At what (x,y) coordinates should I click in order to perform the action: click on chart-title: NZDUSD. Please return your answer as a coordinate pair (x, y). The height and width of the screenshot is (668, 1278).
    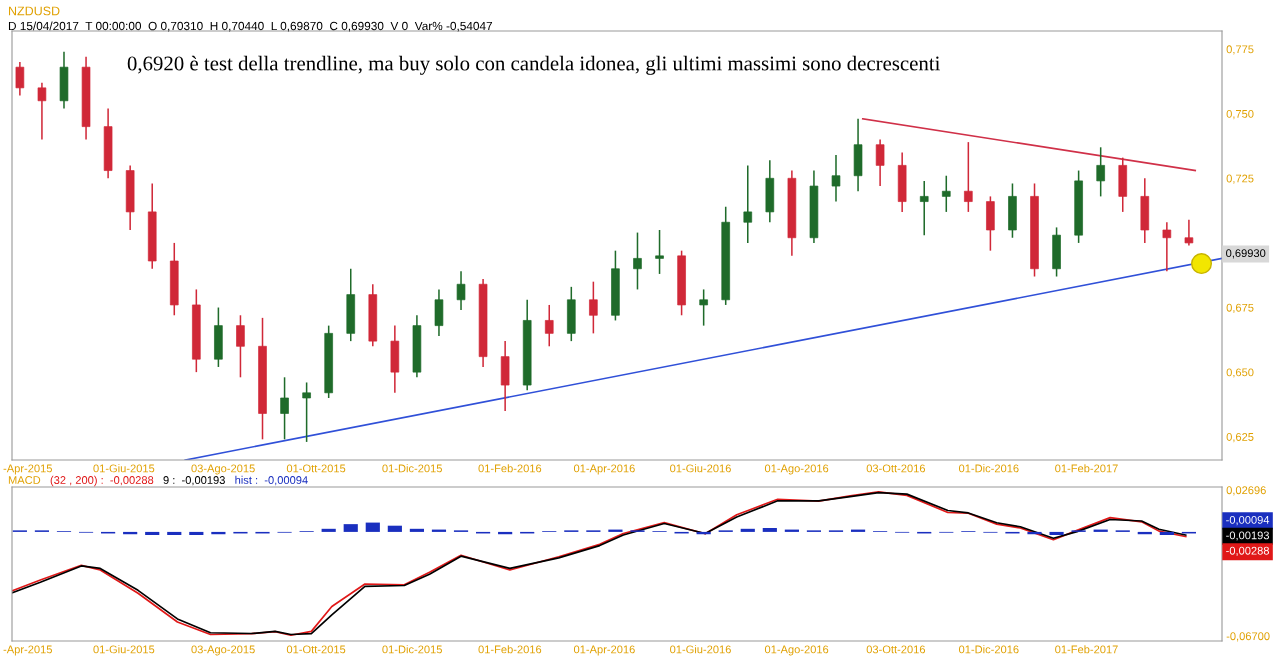
    Looking at the image, I should click on (34, 11).